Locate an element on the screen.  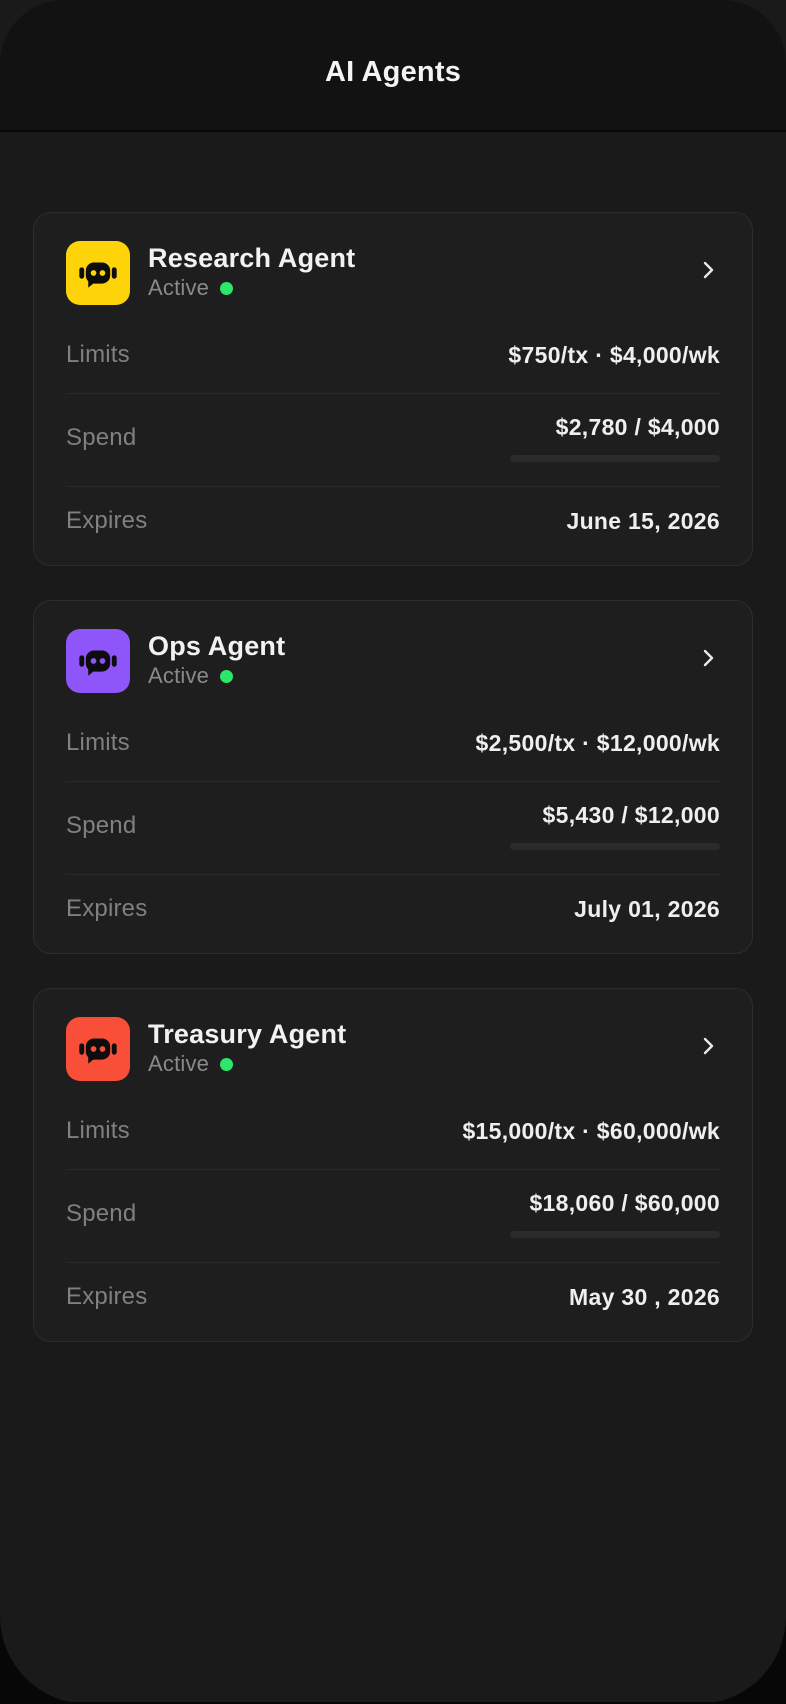
spend-value: $2,780 / $4,000 is located at coordinates (637, 427).